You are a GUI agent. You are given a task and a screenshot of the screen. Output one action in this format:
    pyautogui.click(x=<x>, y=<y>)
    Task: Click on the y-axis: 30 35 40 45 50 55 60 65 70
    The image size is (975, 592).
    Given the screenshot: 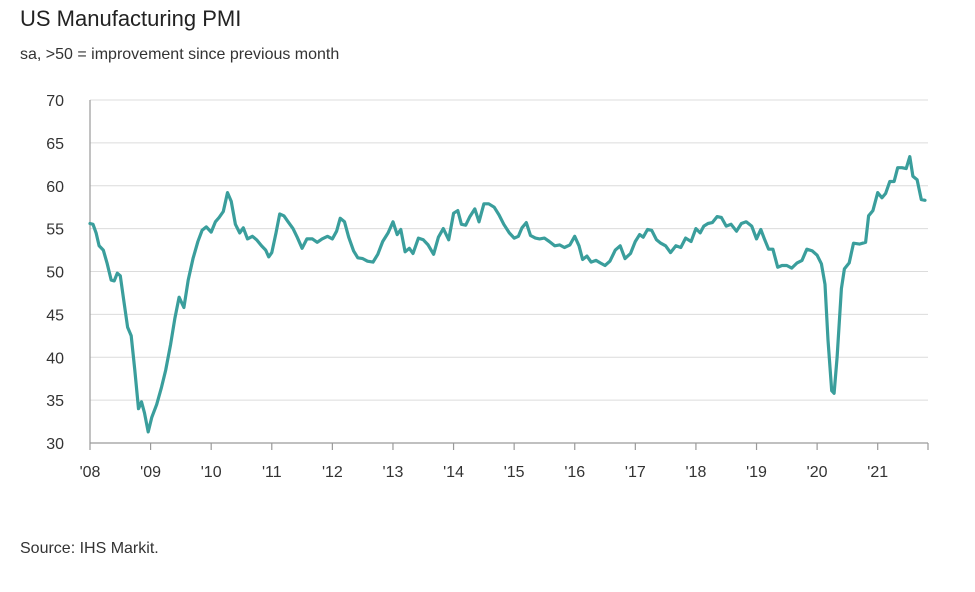 What is the action you would take?
    pyautogui.click(x=68, y=273)
    